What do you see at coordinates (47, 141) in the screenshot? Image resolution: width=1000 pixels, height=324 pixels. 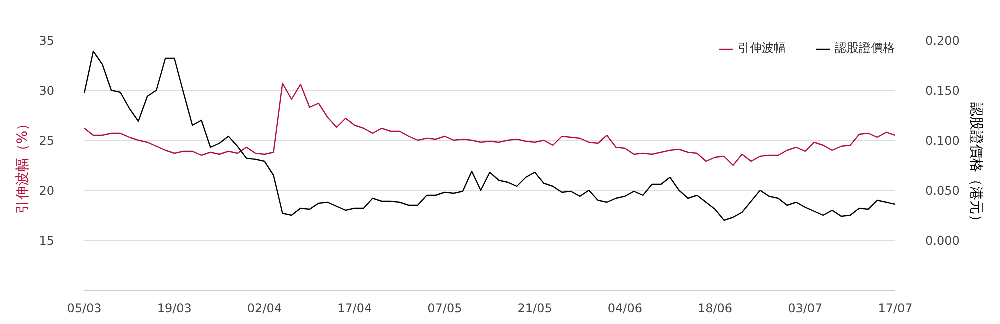 I see `y-tick-label: 25` at bounding box center [47, 141].